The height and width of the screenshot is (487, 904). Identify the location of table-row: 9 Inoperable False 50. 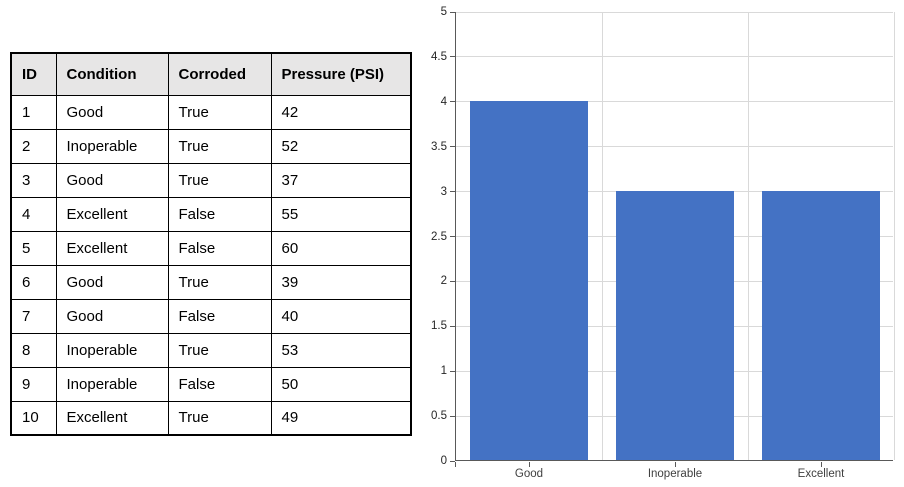
(211, 384).